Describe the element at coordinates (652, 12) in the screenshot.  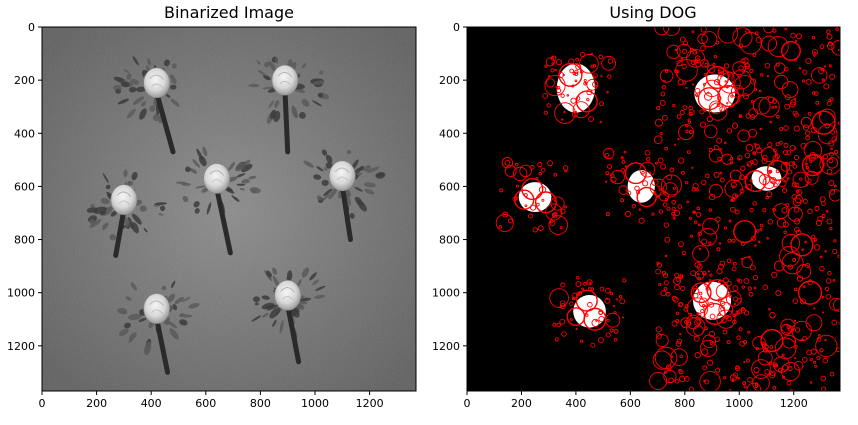
I see `panel-title: Using DOG` at that location.